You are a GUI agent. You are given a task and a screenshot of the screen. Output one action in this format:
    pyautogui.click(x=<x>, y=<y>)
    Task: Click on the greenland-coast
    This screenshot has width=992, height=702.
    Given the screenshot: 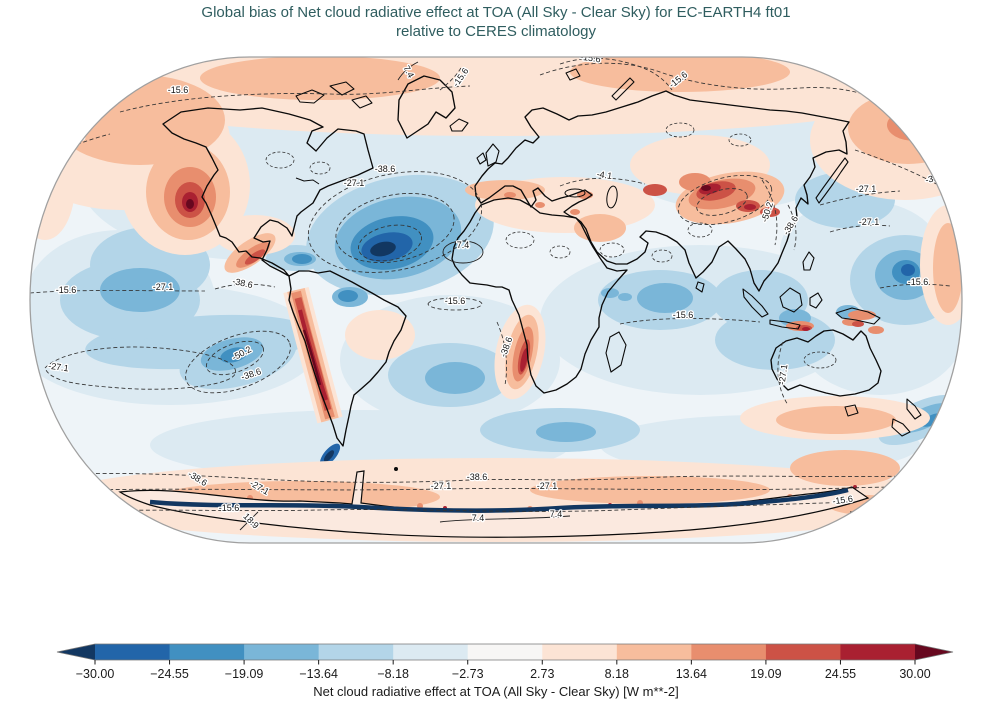 What is the action you would take?
    pyautogui.click(x=426, y=107)
    